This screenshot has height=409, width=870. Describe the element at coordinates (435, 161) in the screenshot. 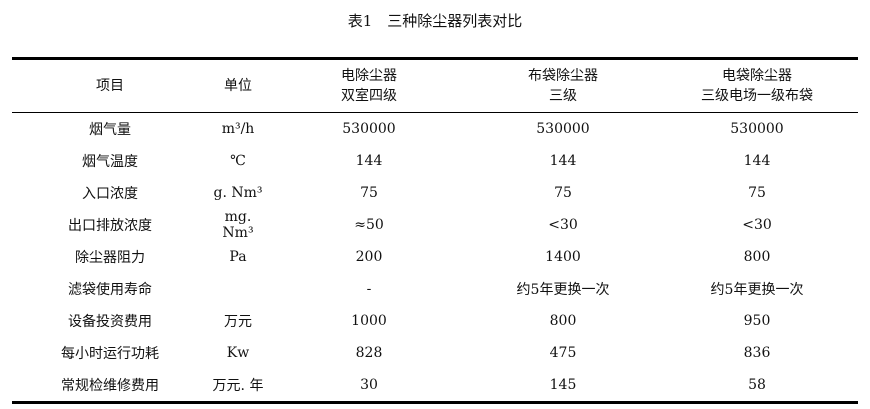

I see `table-row: 烟气温度 ℃ 144 144 144` at that location.